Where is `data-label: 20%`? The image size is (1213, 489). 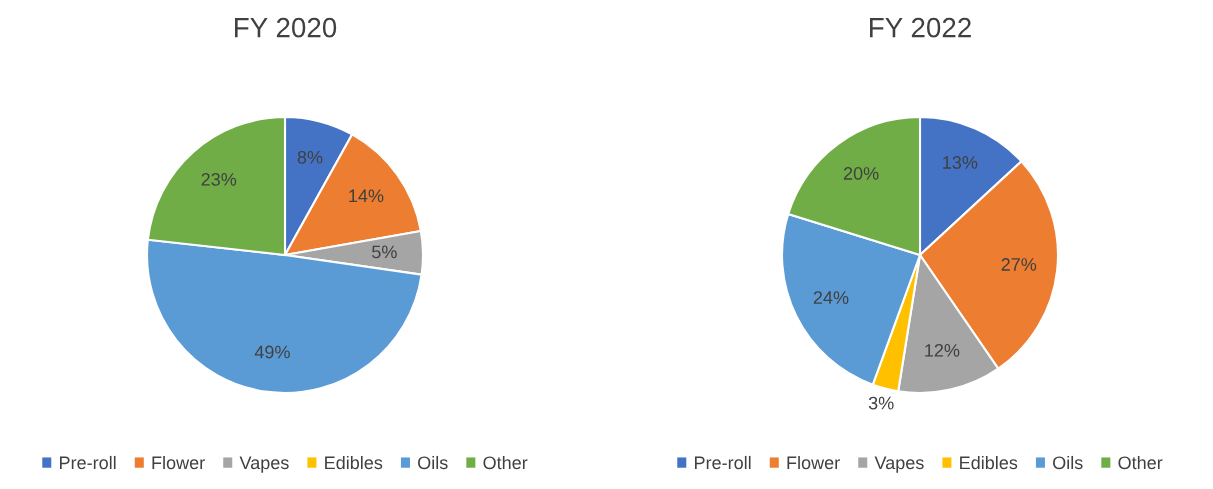
data-label: 20% is located at coordinates (861, 173).